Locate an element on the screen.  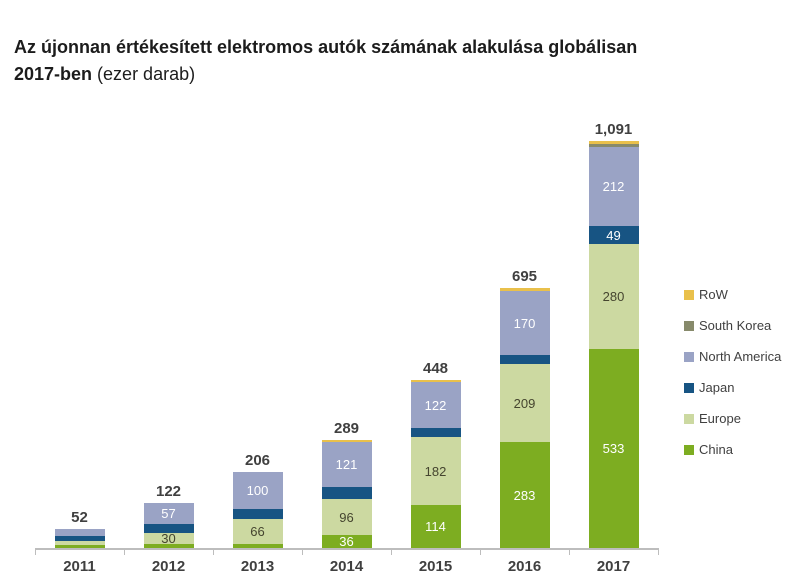
legend-label: Europe is located at coordinates (720, 418).